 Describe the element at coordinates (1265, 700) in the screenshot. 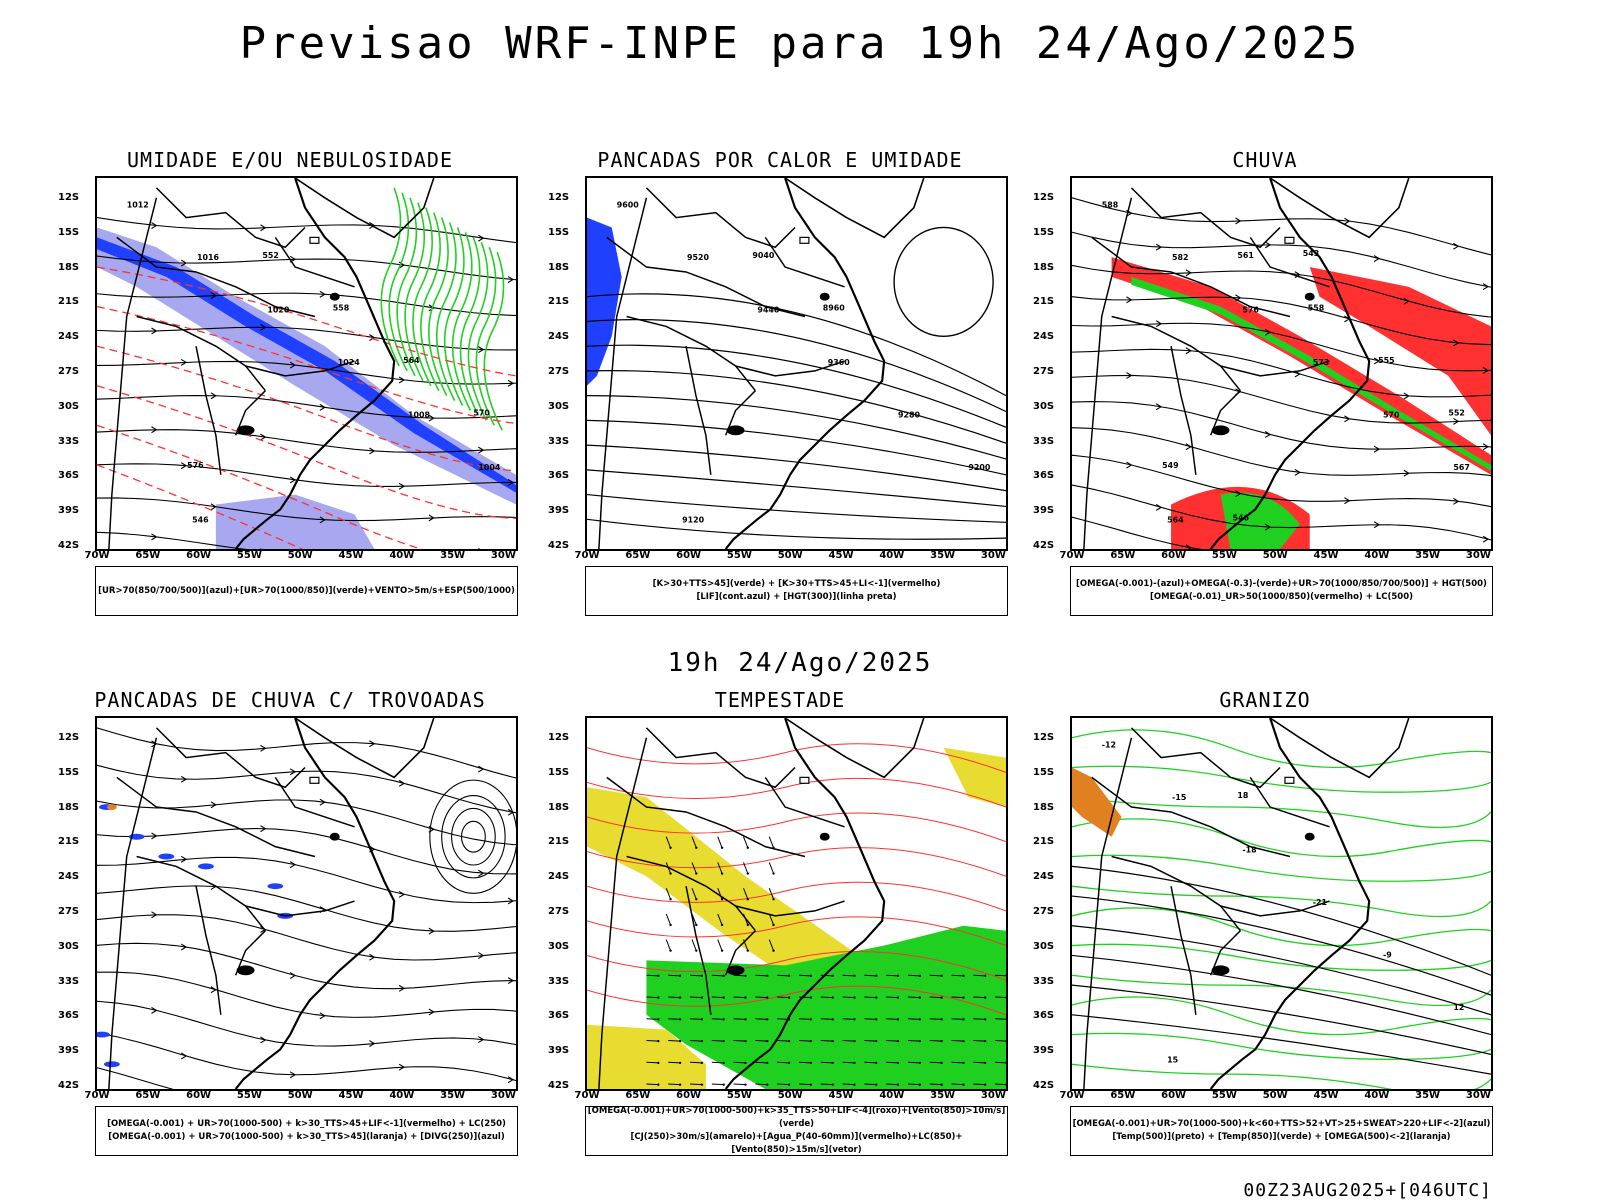

I see `panel-title: GRANIZO` at that location.